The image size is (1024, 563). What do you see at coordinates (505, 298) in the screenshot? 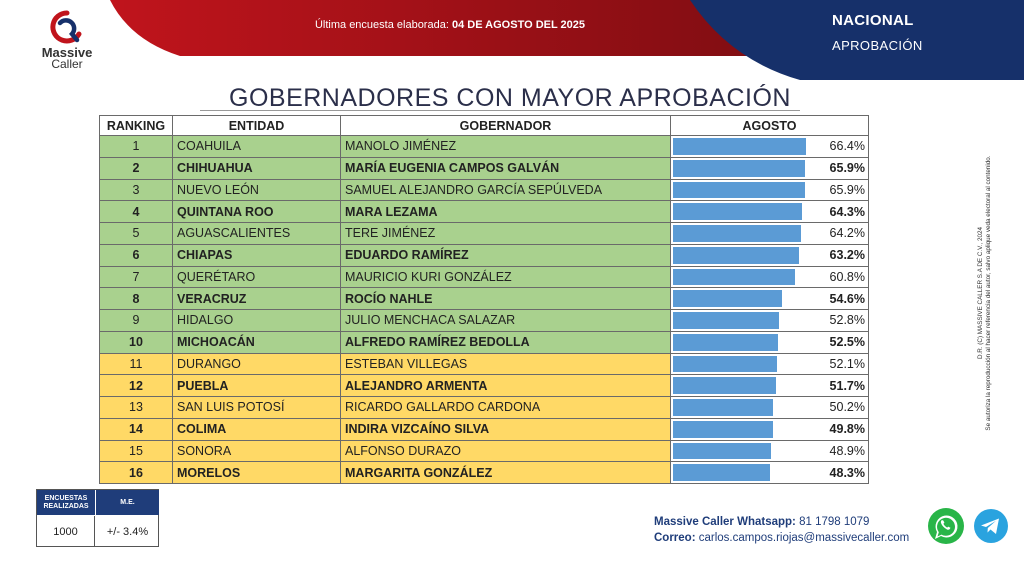
I see `gobernador-cell: ROCÍO NAHLE` at bounding box center [505, 298].